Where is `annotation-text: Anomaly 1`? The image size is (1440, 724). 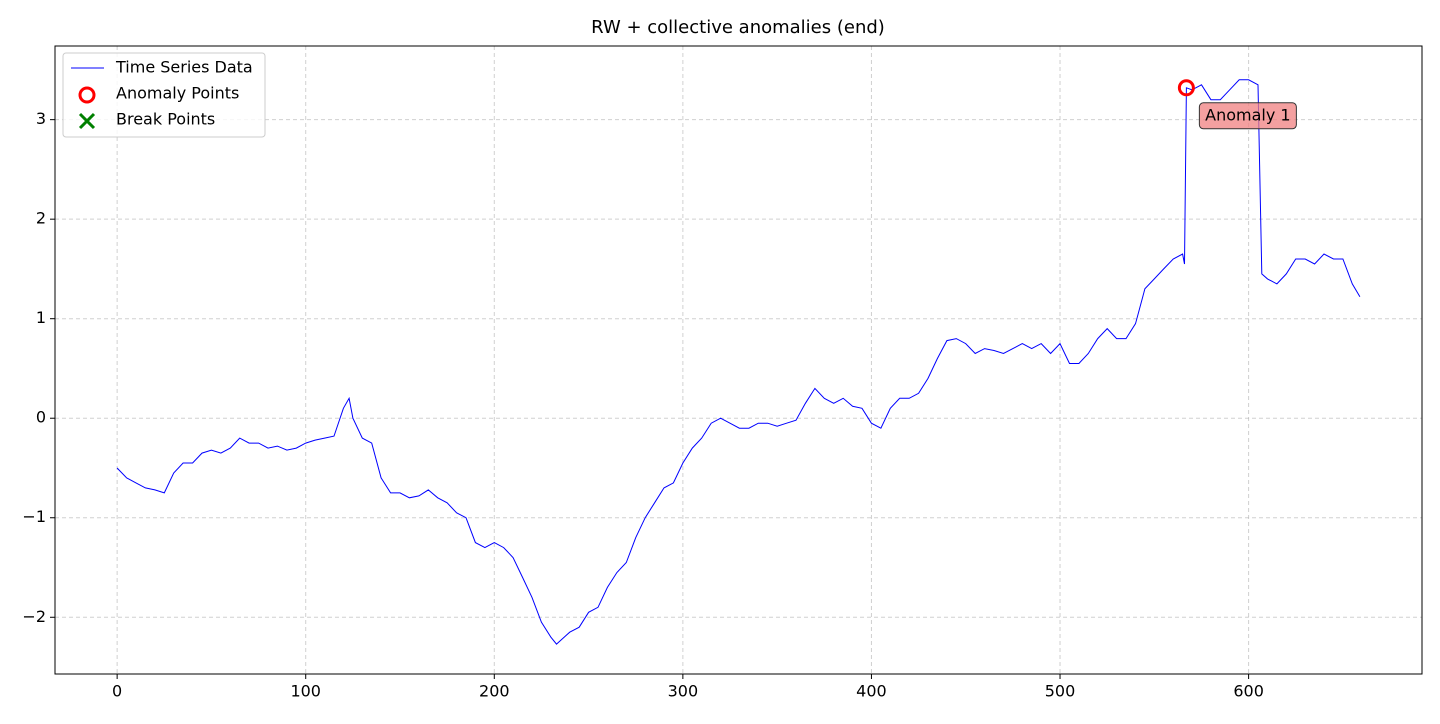 annotation-text: Anomaly 1 is located at coordinates (1247, 114).